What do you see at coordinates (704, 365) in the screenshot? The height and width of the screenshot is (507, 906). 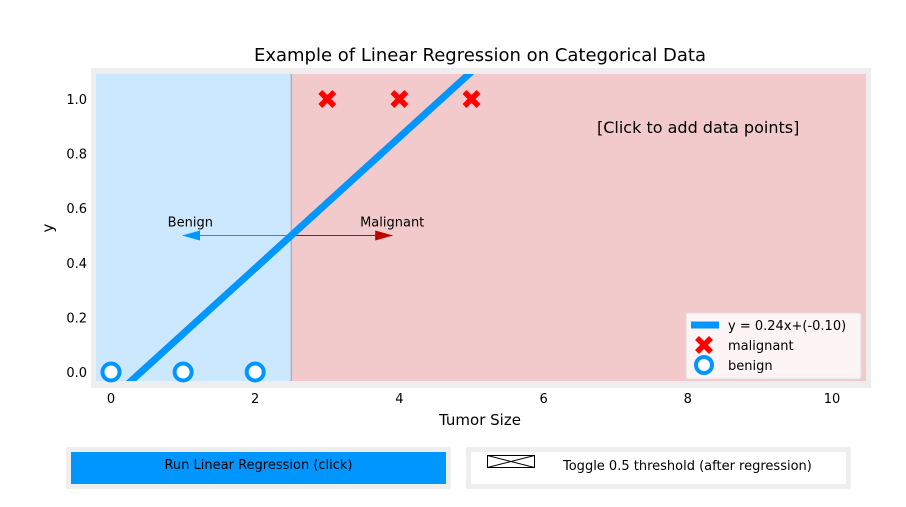 I see `legend-o-swatch` at bounding box center [704, 365].